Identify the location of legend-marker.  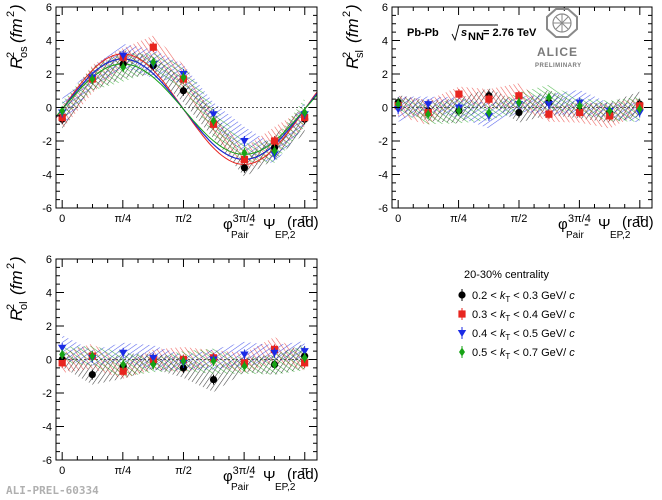
(462, 352).